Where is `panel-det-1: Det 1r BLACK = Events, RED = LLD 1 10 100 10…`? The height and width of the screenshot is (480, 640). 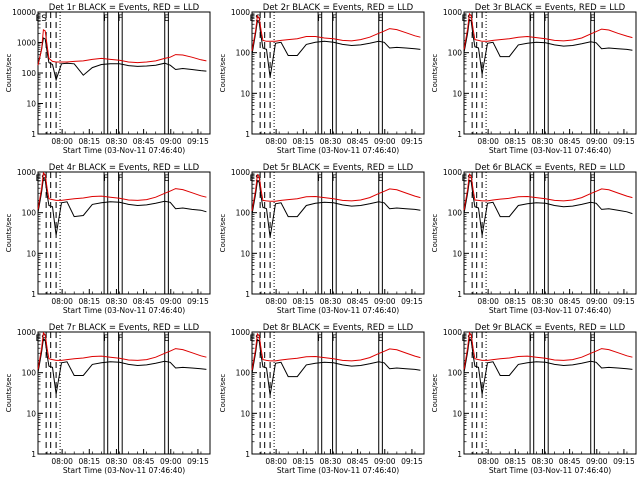
panel-det-1: Det 1r BLACK = Events, RED = LLD 1 10 100 10… is located at coordinates (108, 79).